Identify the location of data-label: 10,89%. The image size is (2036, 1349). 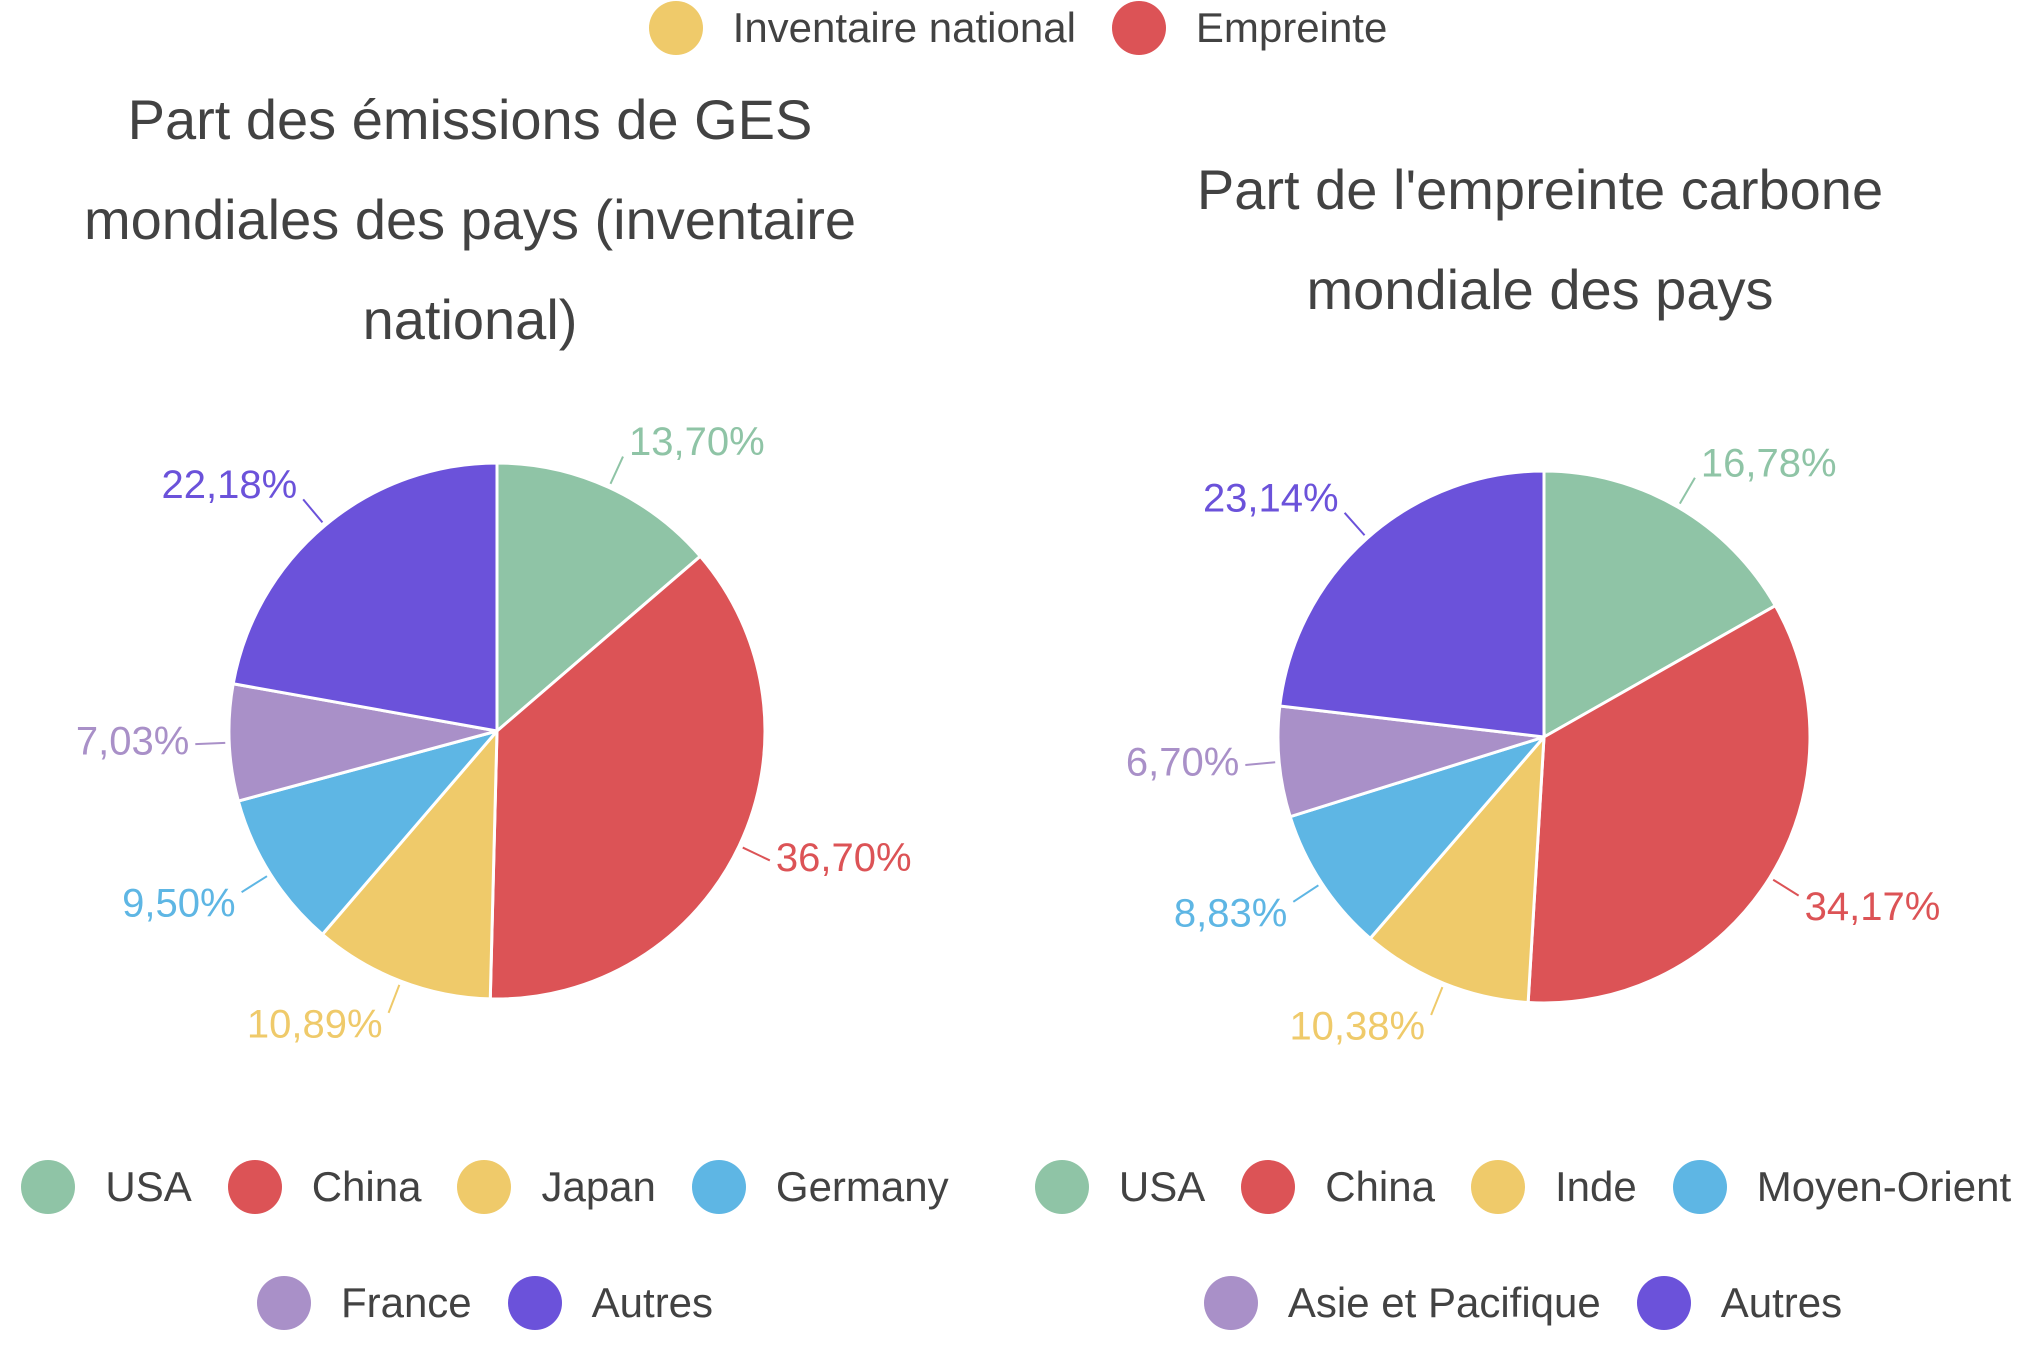
(315, 1024).